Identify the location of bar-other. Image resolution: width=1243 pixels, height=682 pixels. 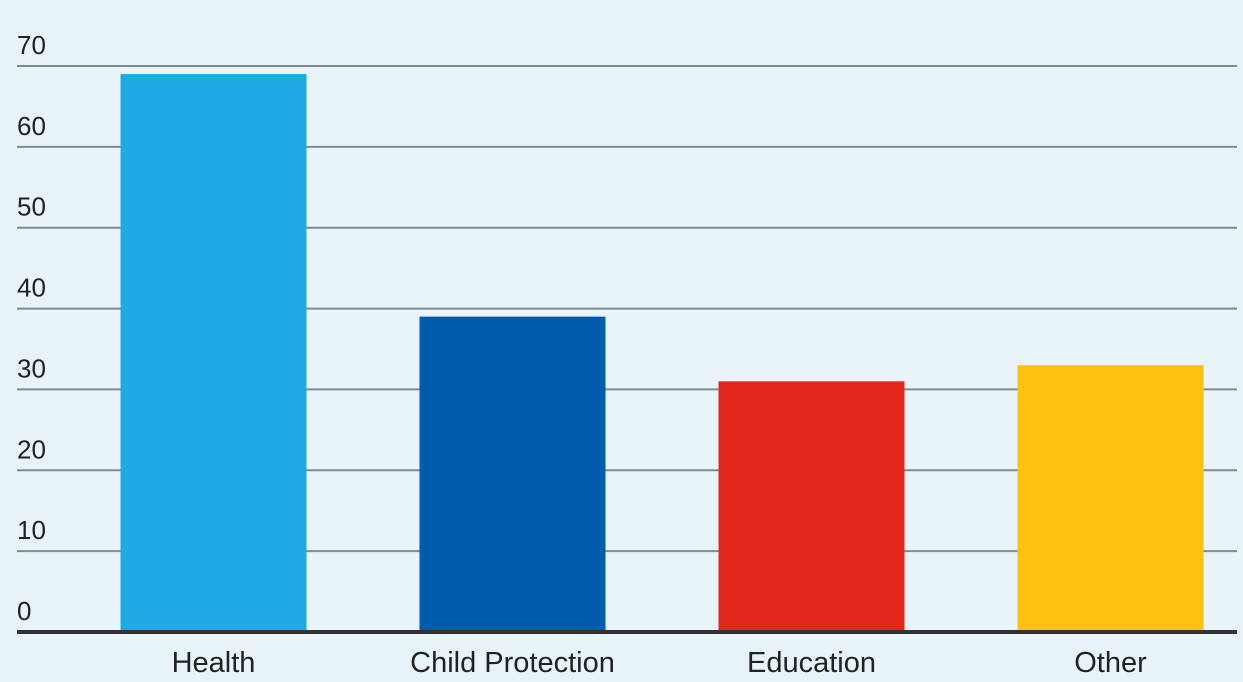
(1110, 498).